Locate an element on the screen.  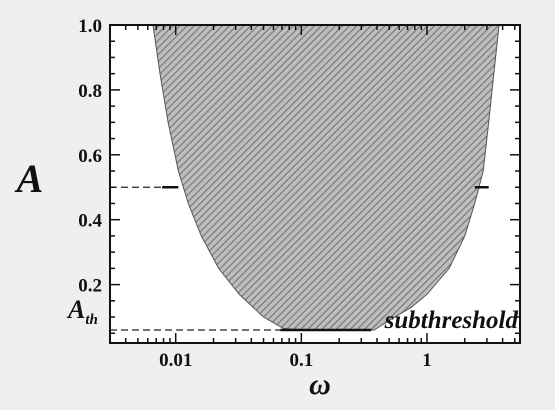
x-axis-label: ω is located at coordinates (320, 384).